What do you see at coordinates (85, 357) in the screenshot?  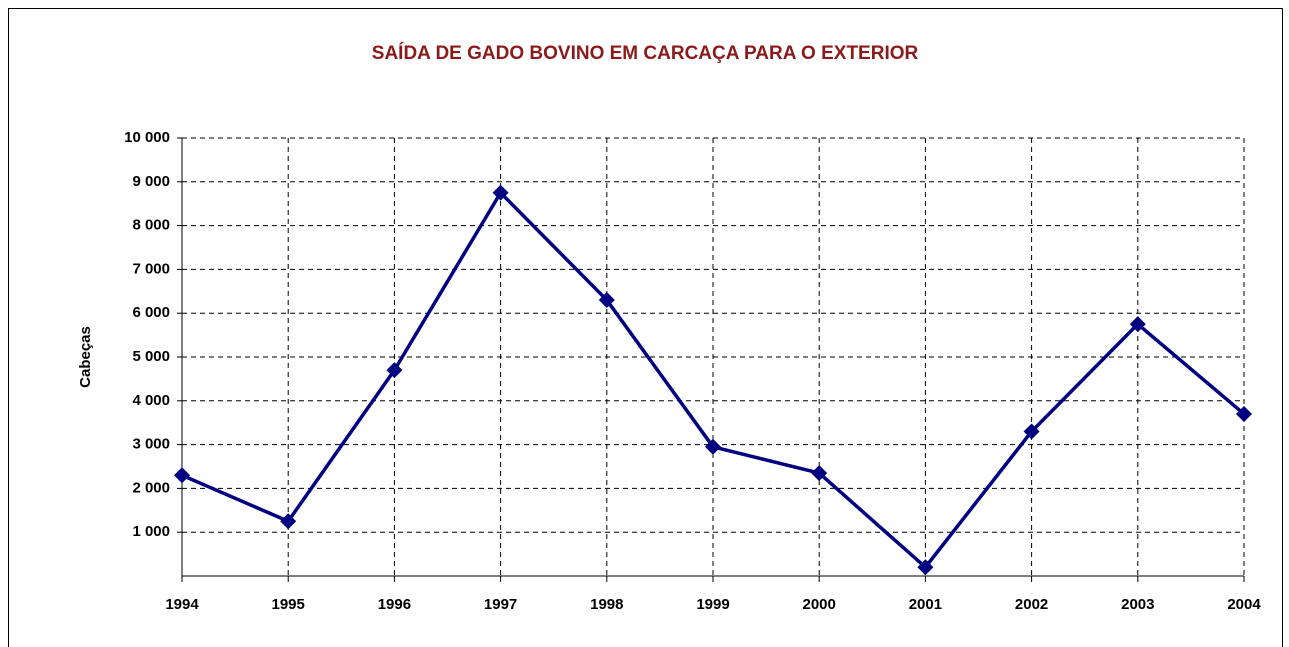 I see `y-axis-label: Cabeças` at bounding box center [85, 357].